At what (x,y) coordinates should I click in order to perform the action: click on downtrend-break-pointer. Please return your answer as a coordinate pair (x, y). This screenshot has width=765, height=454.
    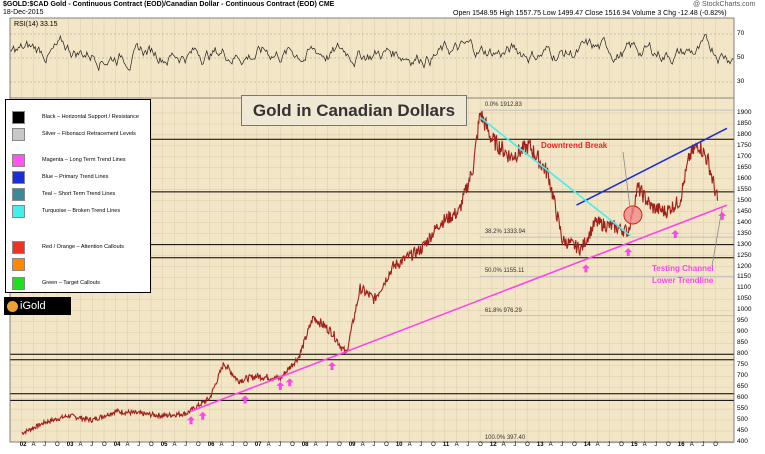
    Looking at the image, I should click on (626, 179).